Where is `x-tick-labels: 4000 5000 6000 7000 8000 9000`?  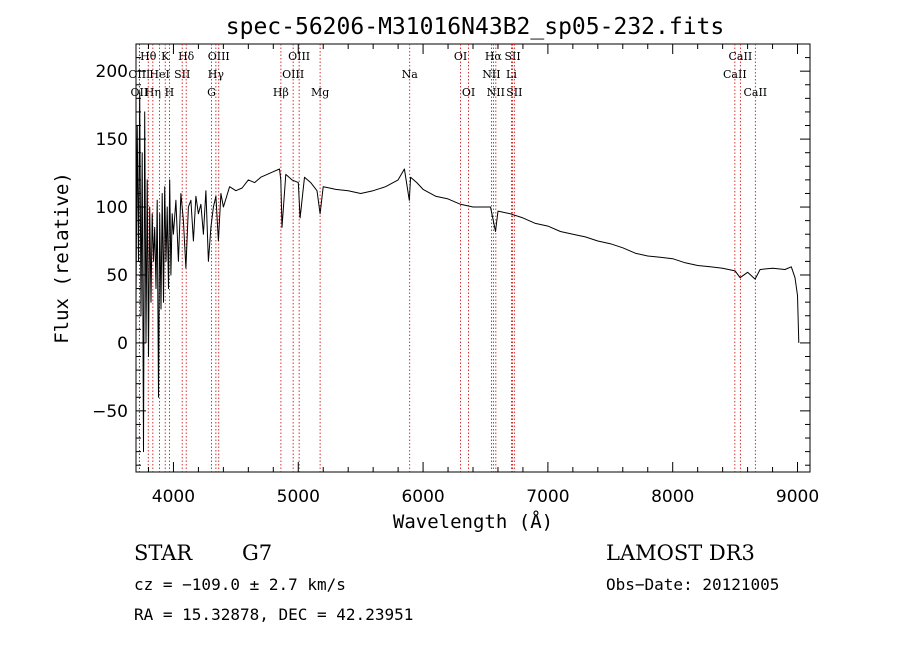 x-tick-labels: 4000 5000 6000 7000 8000 9000 is located at coordinates (485, 497).